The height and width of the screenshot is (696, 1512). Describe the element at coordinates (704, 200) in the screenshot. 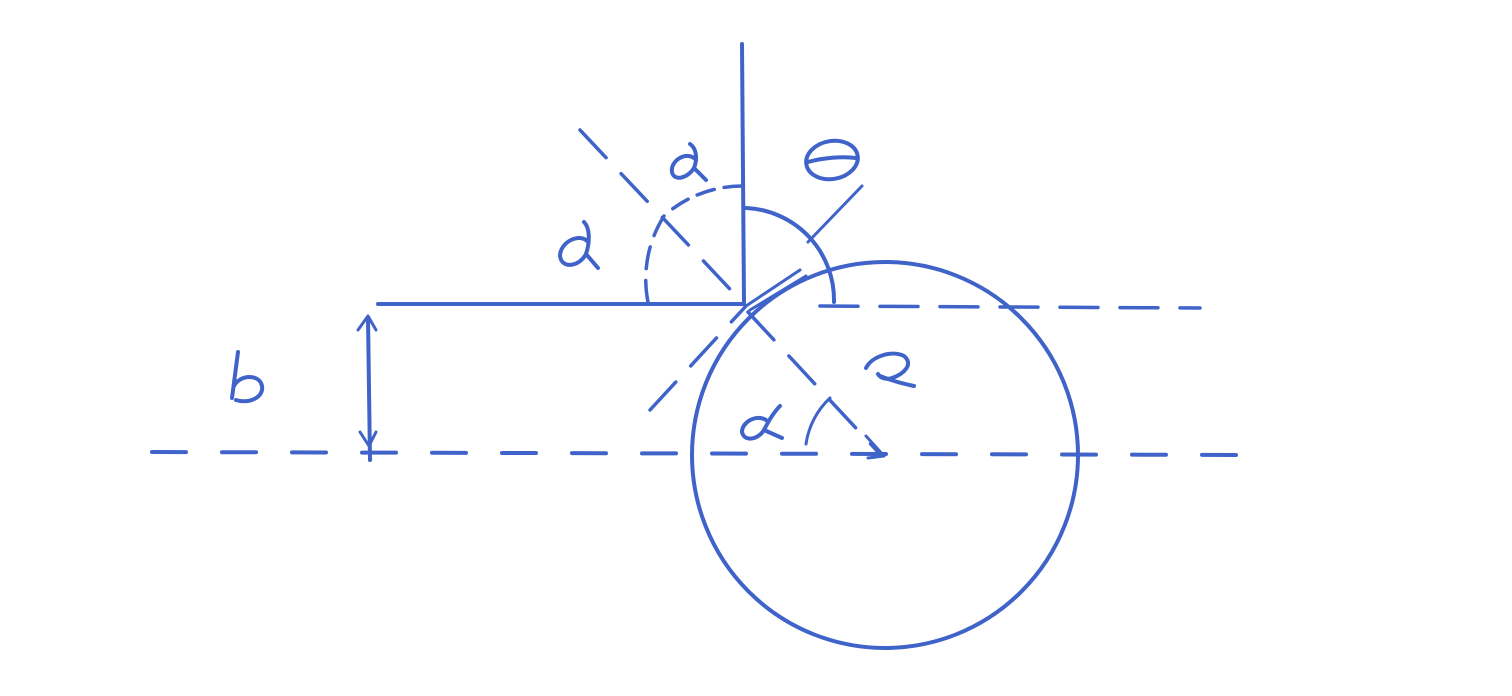

I see `alpha-arc-top` at that location.